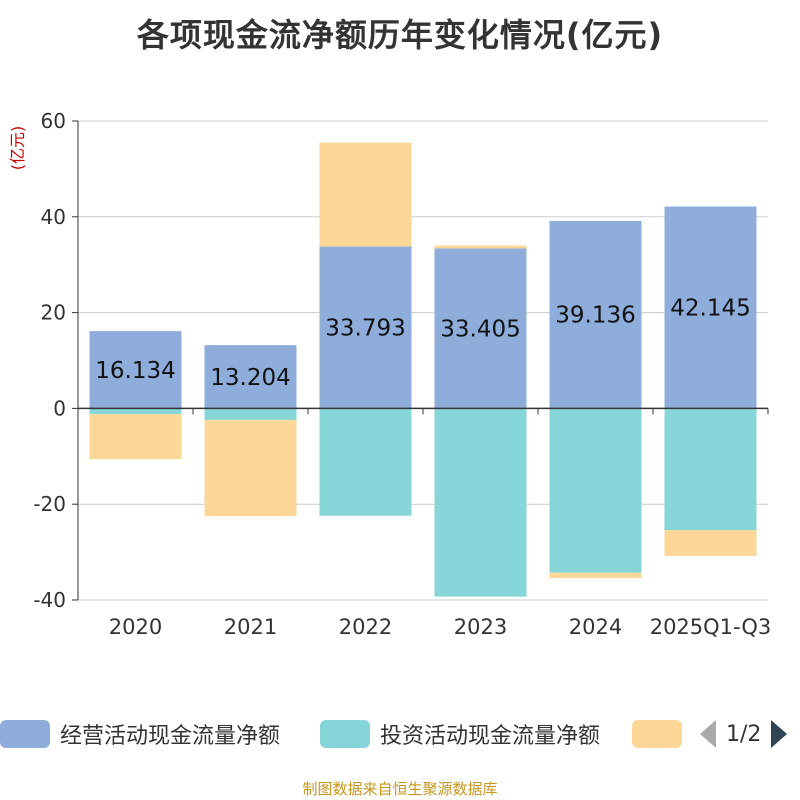  What do you see at coordinates (365, 462) in the screenshot?
I see `bar-investing-2022` at bounding box center [365, 462].